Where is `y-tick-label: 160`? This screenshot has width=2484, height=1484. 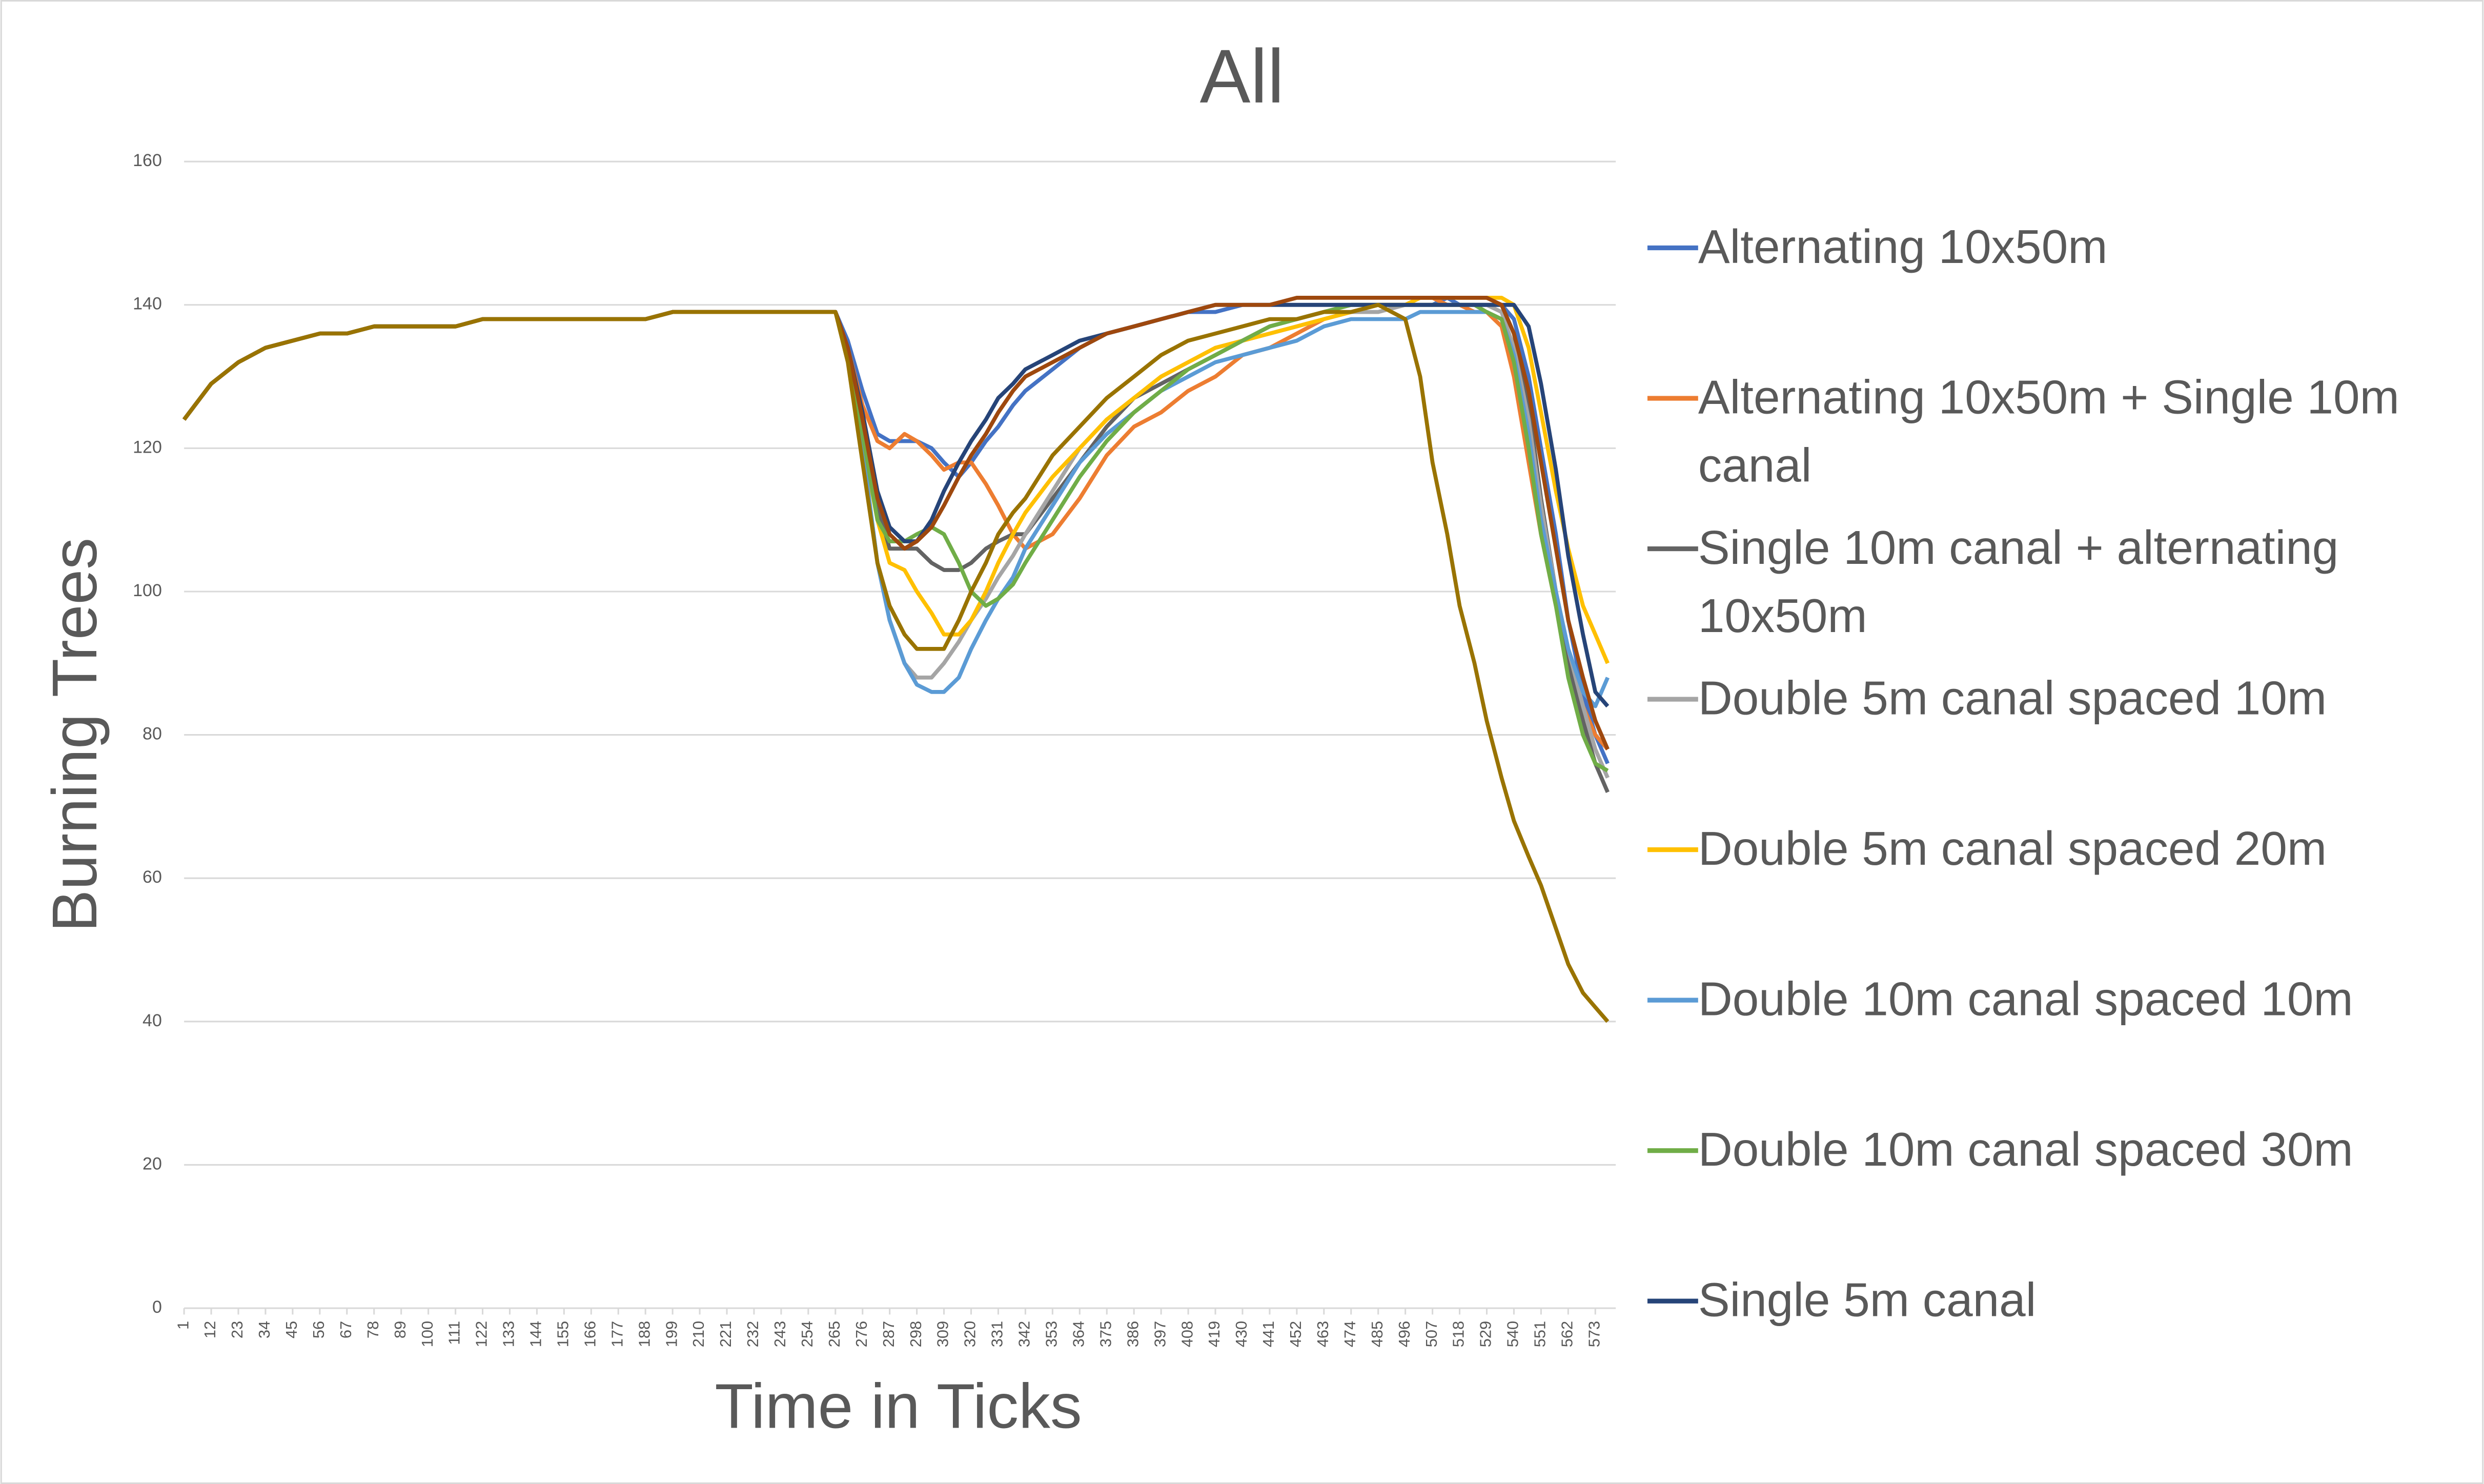 y-tick-label: 160 is located at coordinates (147, 161).